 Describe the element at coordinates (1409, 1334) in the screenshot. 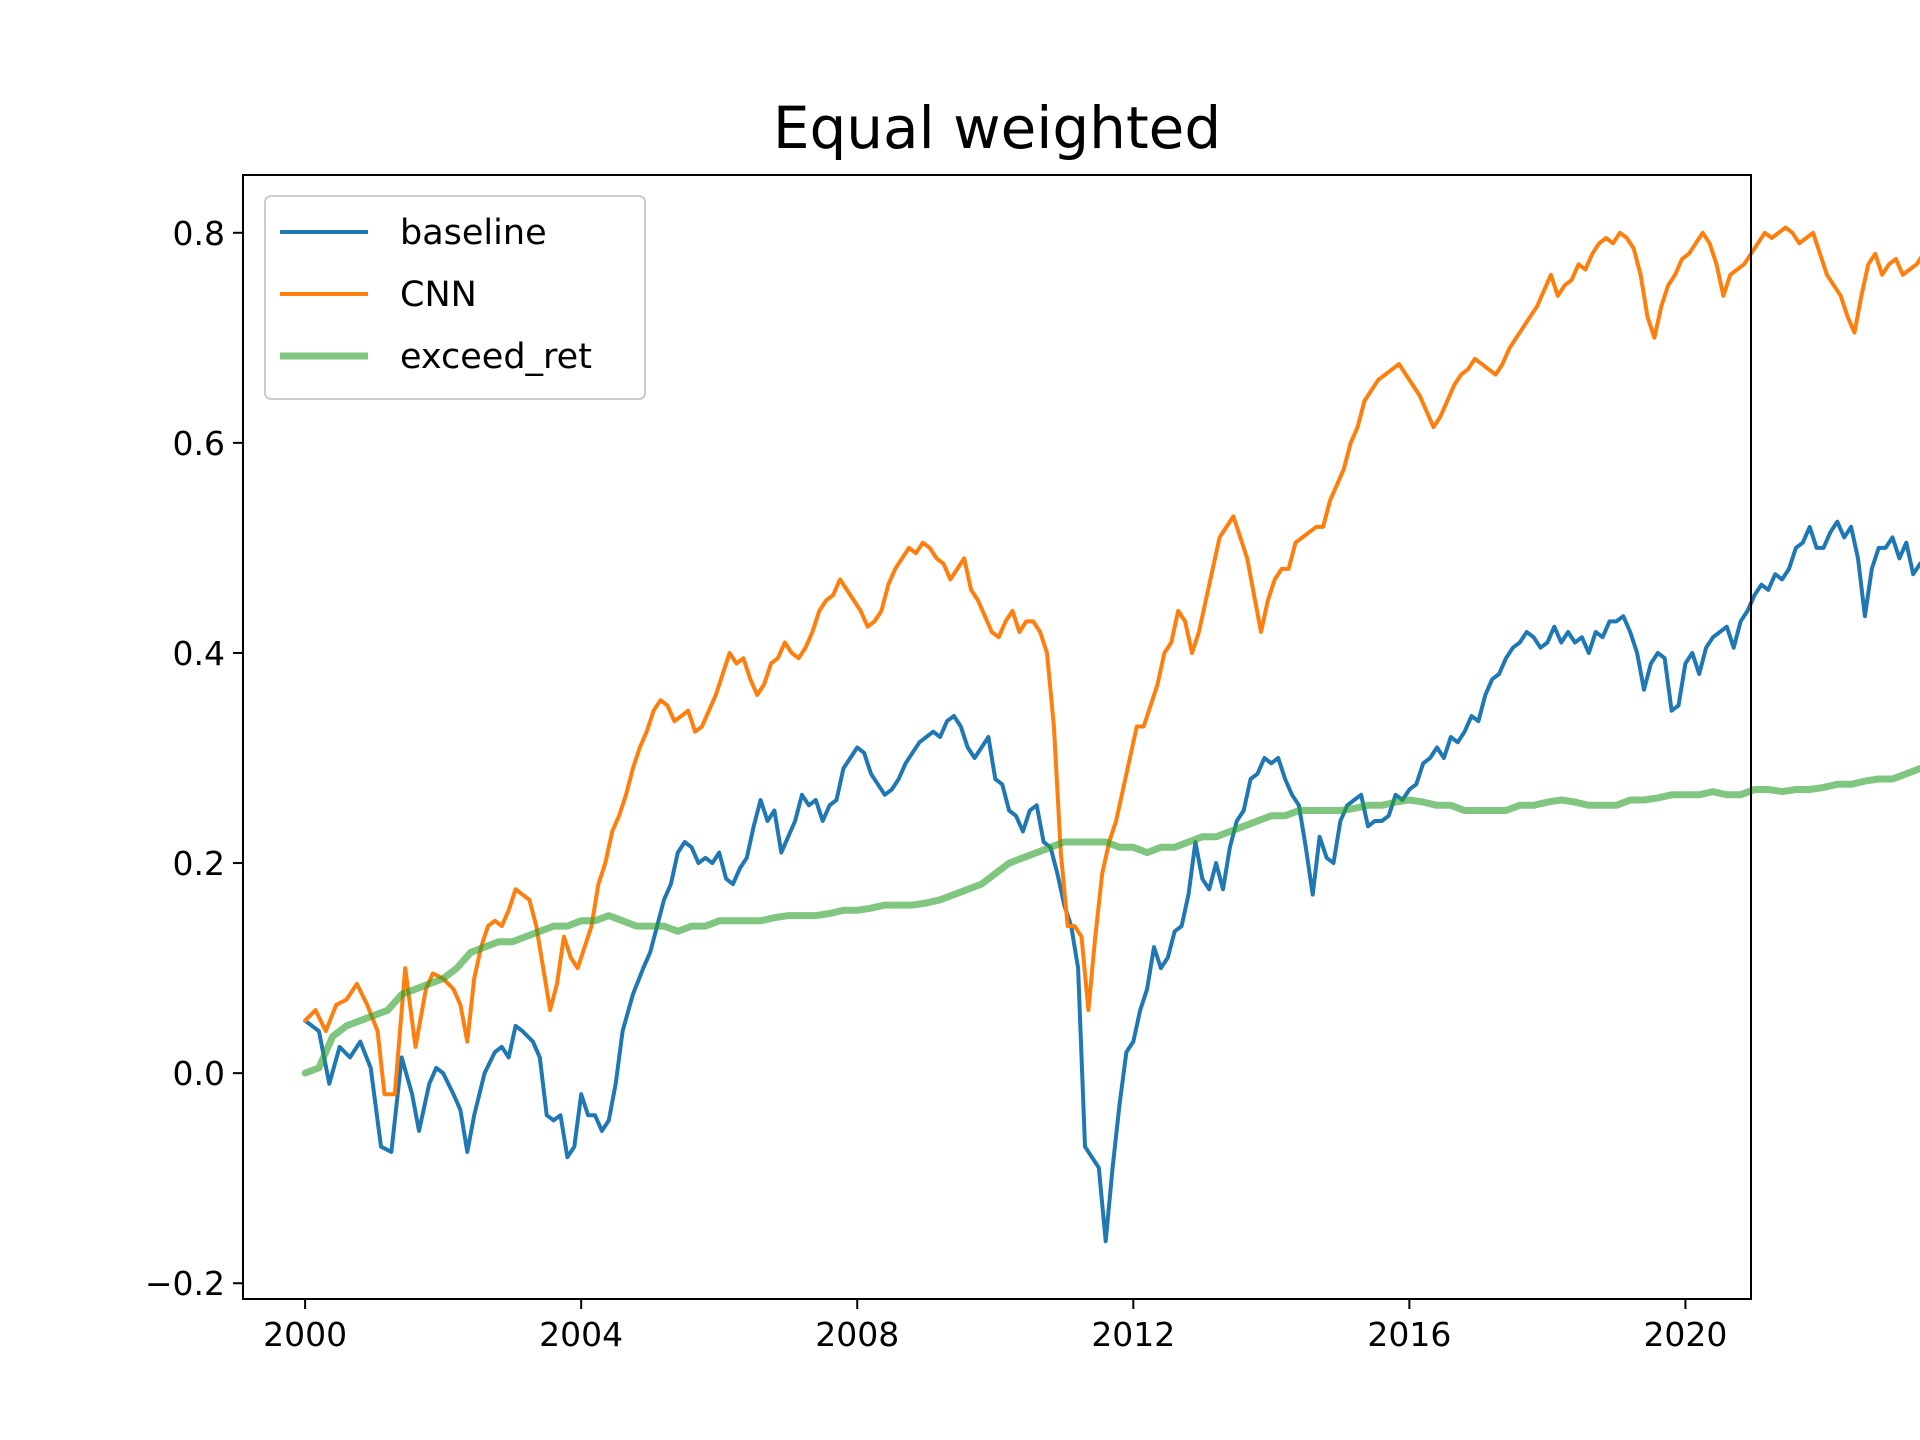

I see `x-tick-label: 2016` at that location.